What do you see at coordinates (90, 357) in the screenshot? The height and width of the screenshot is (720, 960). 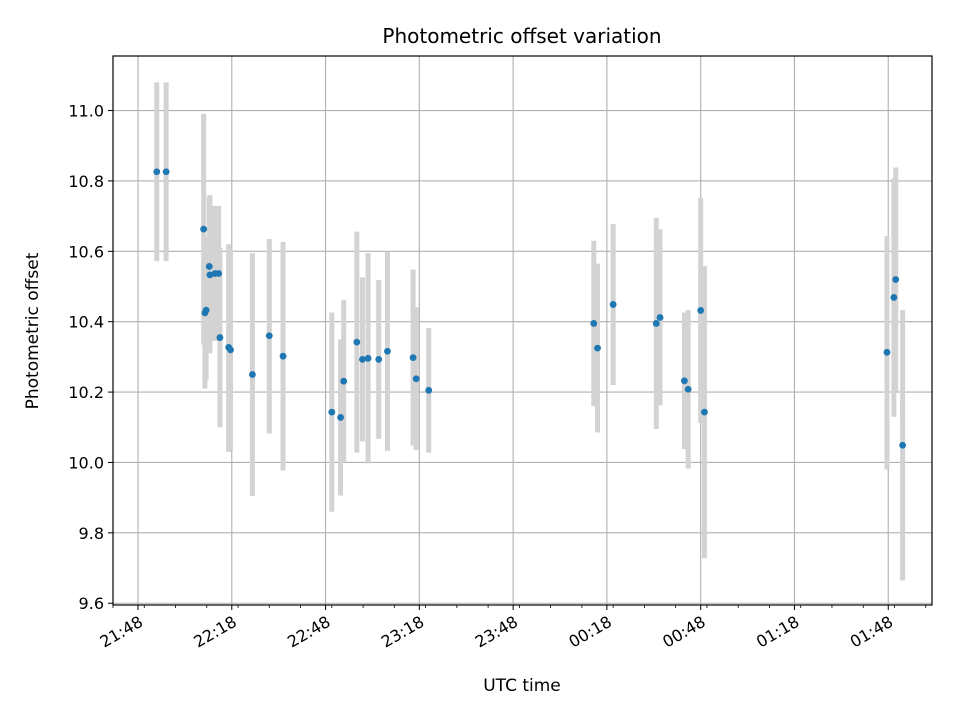 I see `y-axis-ticks: 9.6 9.8 10.0 10.2 10.4 10.6 10.8 11.0` at bounding box center [90, 357].